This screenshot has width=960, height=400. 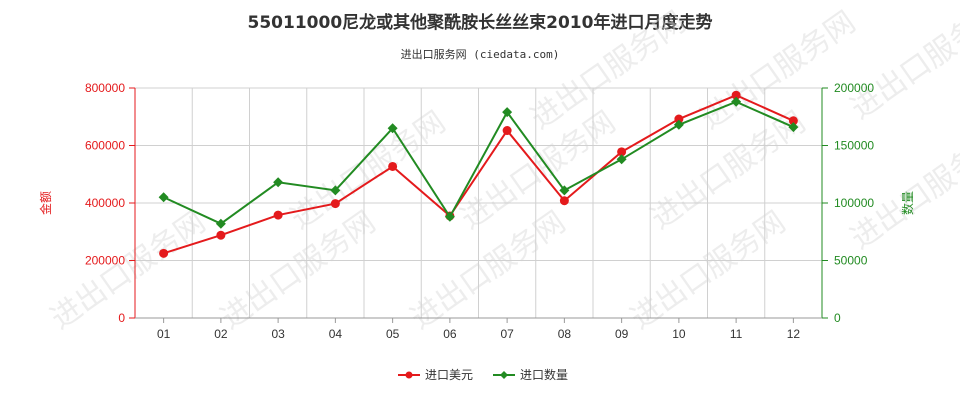 What do you see at coordinates (837, 318) in the screenshot?
I see `right-axis-tick-label: 0` at bounding box center [837, 318].